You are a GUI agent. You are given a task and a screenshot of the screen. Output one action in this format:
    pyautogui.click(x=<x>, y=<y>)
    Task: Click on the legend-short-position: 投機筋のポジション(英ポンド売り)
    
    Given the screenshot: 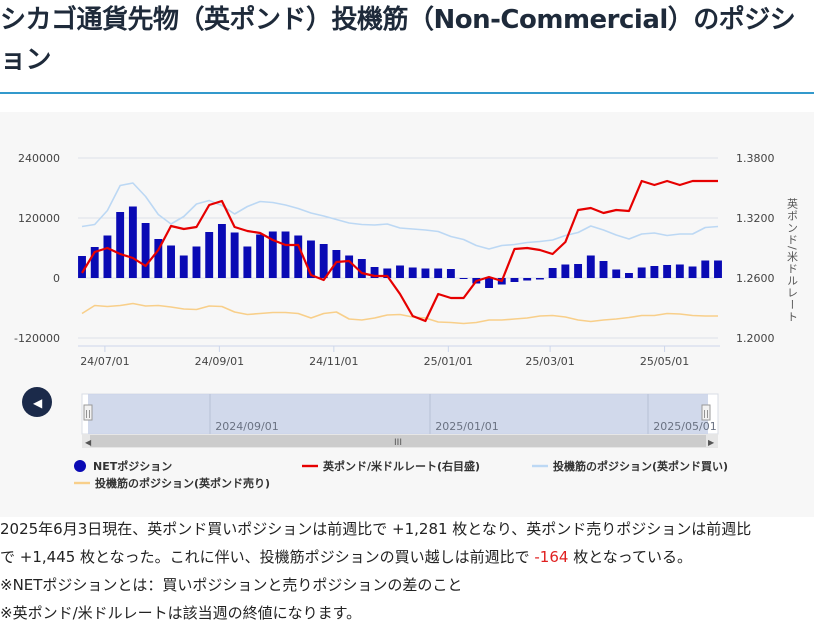 What is the action you would take?
    pyautogui.click(x=172, y=483)
    